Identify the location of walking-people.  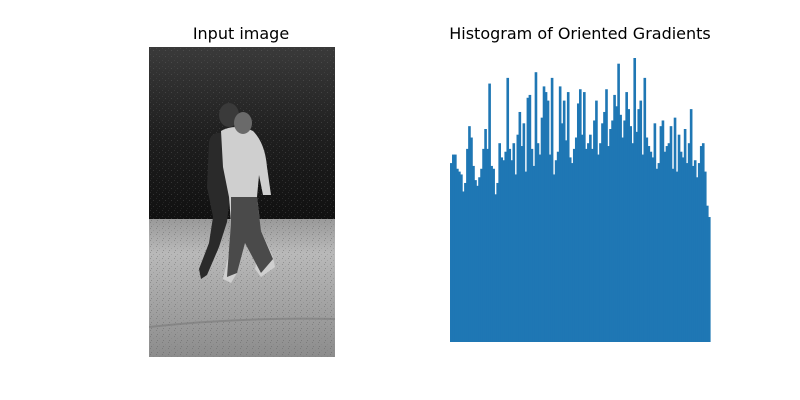
(237, 193).